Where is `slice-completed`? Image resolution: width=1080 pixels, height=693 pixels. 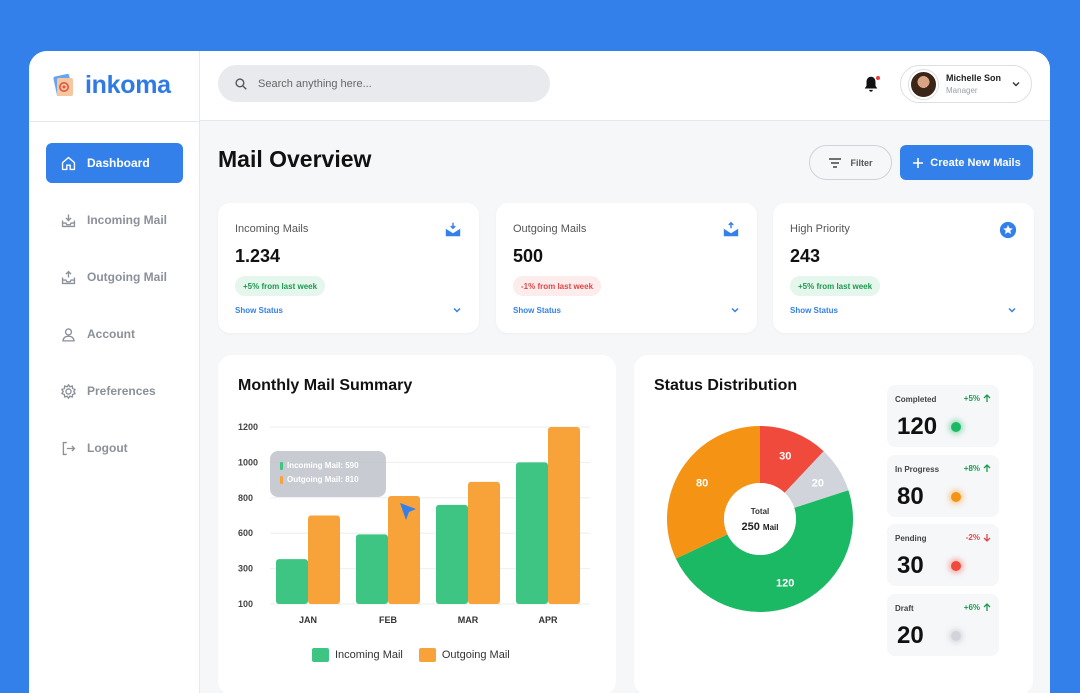 slice-completed is located at coordinates (764, 551).